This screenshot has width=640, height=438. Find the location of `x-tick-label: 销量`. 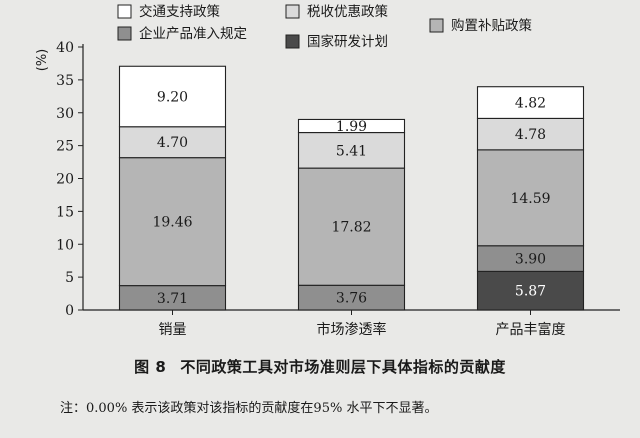

x-tick-label: 销量 is located at coordinates (173, 330).